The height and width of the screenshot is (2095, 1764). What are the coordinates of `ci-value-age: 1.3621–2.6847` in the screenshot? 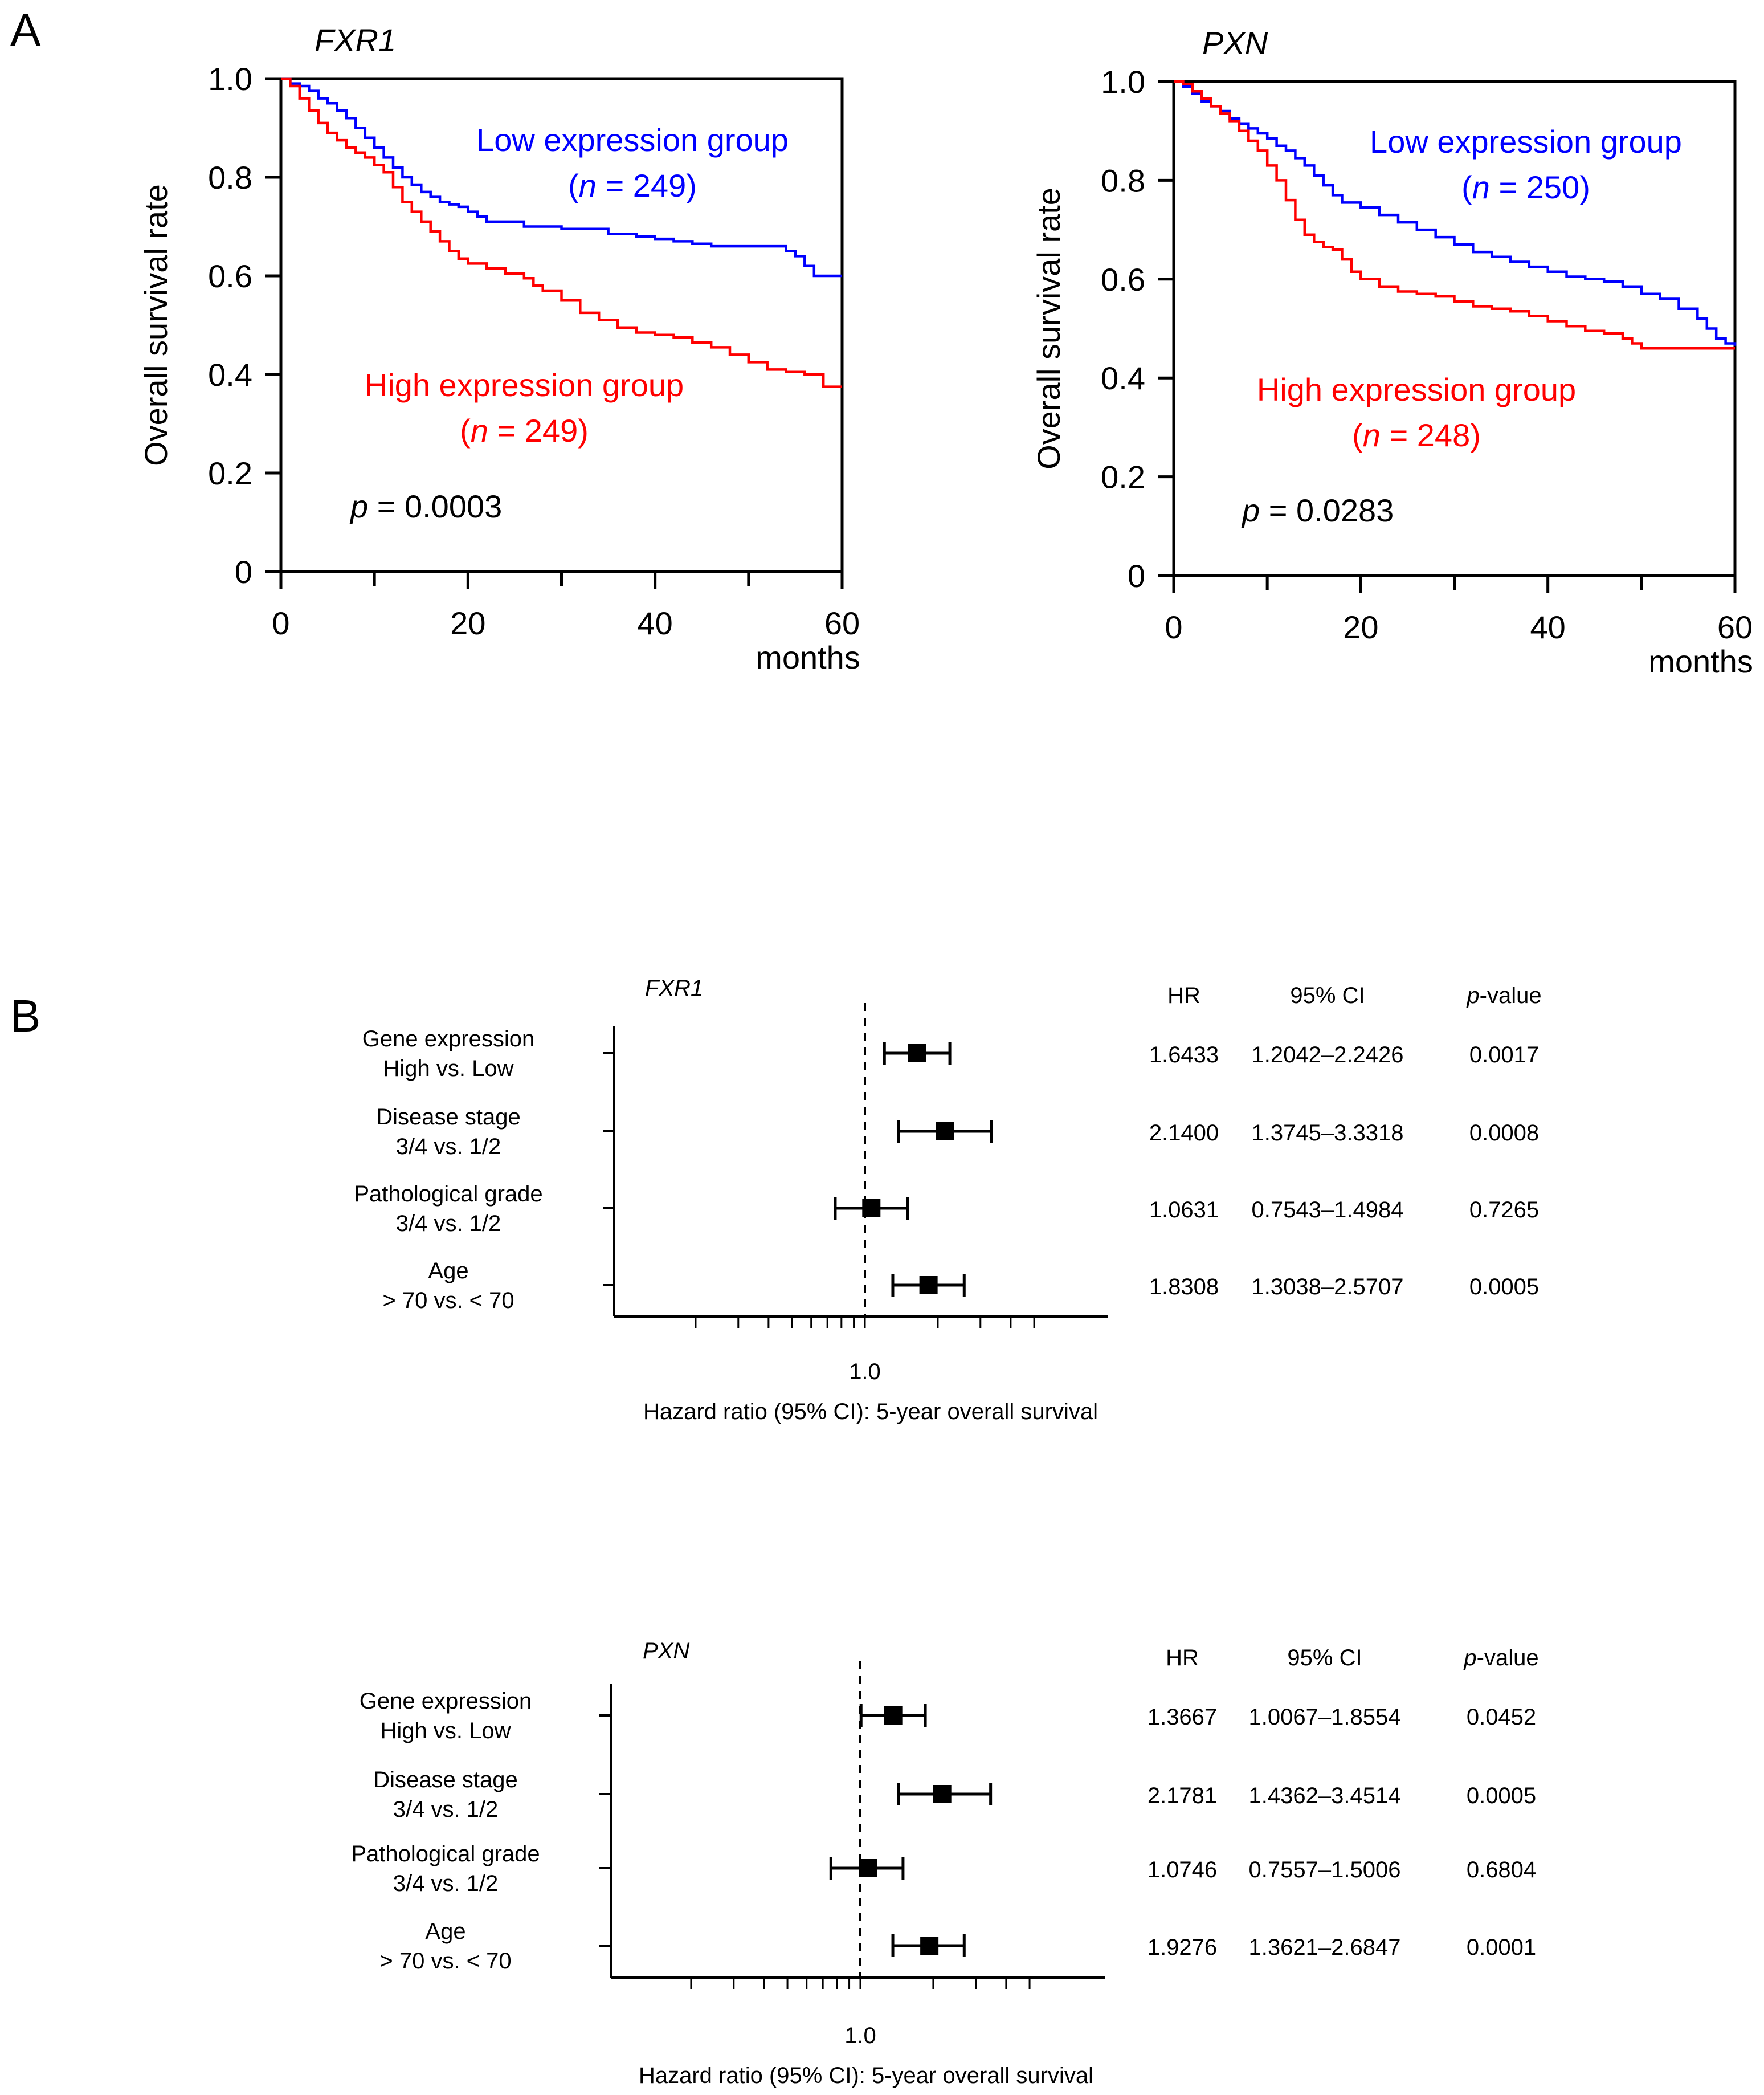 It's located at (1325, 1948).